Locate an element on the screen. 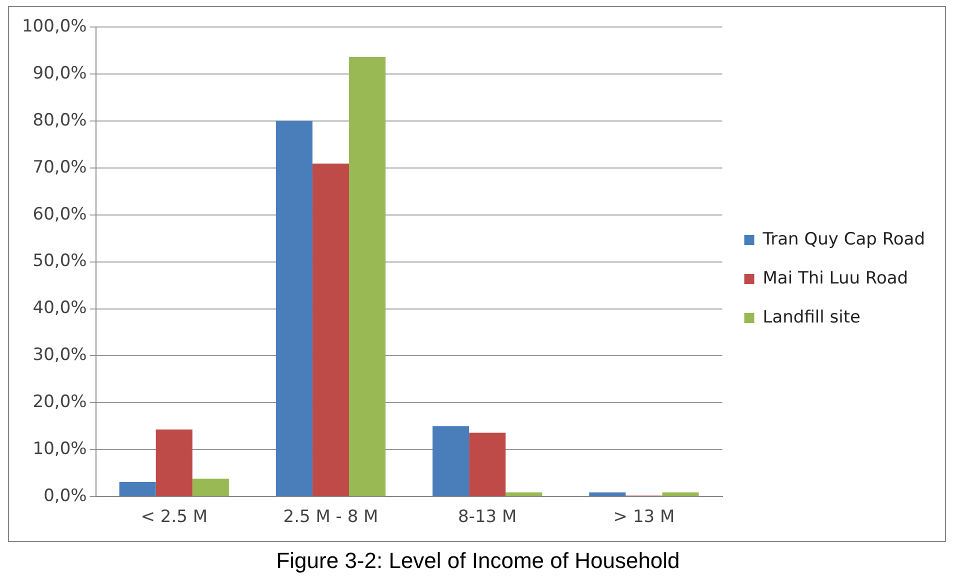  y-tick-label: 70,0% is located at coordinates (59, 167).